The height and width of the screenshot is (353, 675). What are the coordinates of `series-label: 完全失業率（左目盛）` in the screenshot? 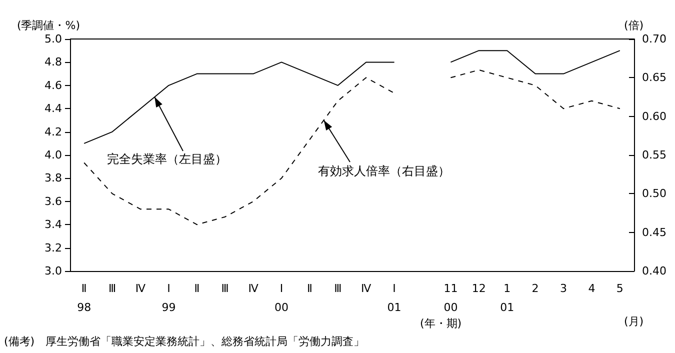 It's located at (167, 159).